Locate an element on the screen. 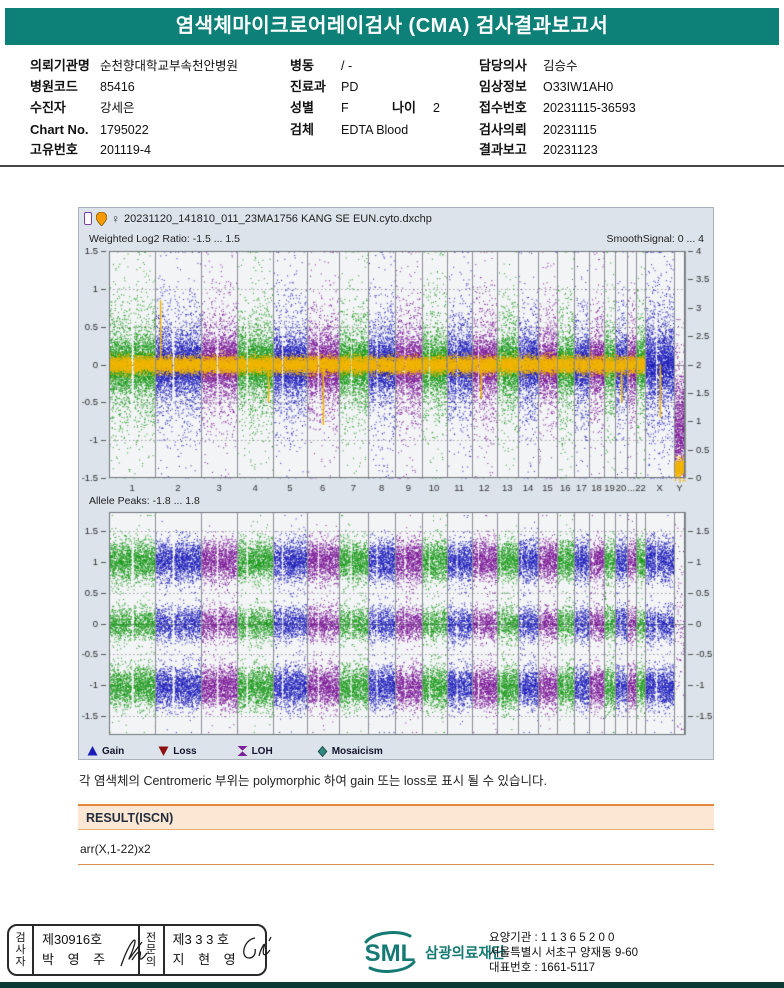 The width and height of the screenshot is (784, 988). examiner-role-label: 검사자 is located at coordinates (21, 950).